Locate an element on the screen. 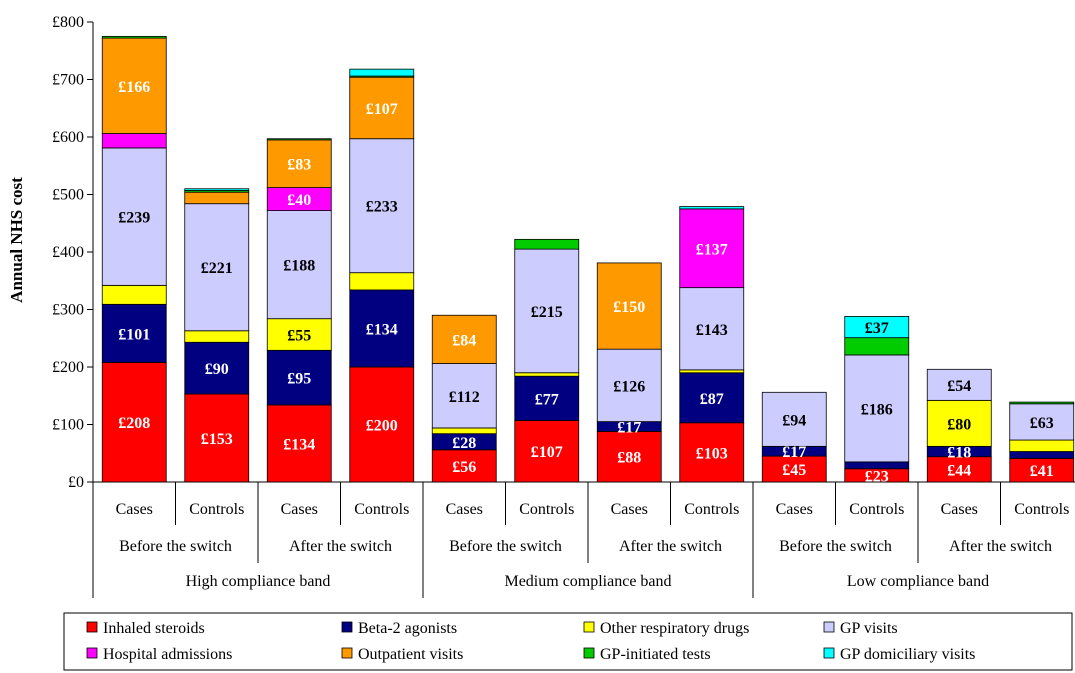  data-label: £221 is located at coordinates (217, 268).